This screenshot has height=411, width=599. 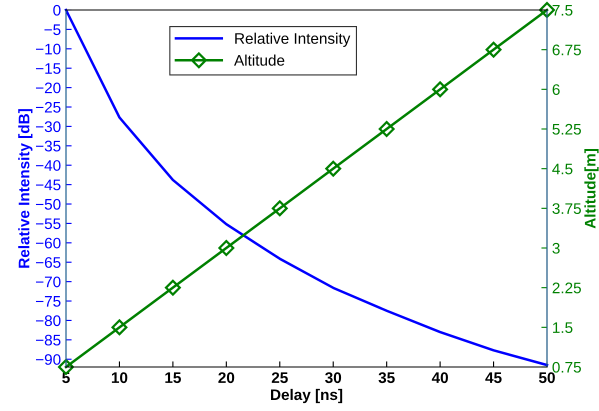 What do you see at coordinates (306, 396) in the screenshot?
I see `x-axis-title: Delay [ns]` at bounding box center [306, 396].